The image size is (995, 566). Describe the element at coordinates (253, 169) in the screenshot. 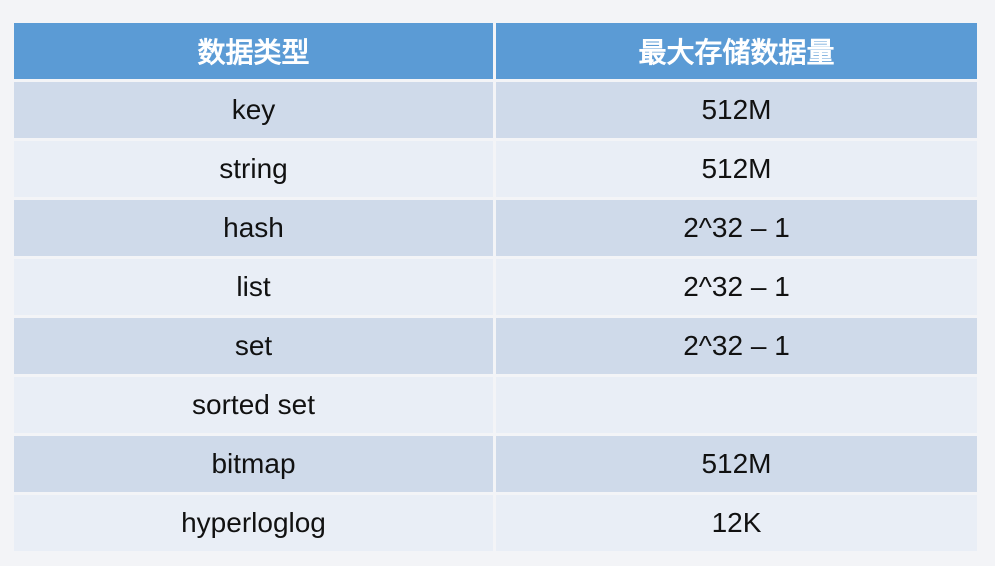

I see `row-type-cell: string` at that location.